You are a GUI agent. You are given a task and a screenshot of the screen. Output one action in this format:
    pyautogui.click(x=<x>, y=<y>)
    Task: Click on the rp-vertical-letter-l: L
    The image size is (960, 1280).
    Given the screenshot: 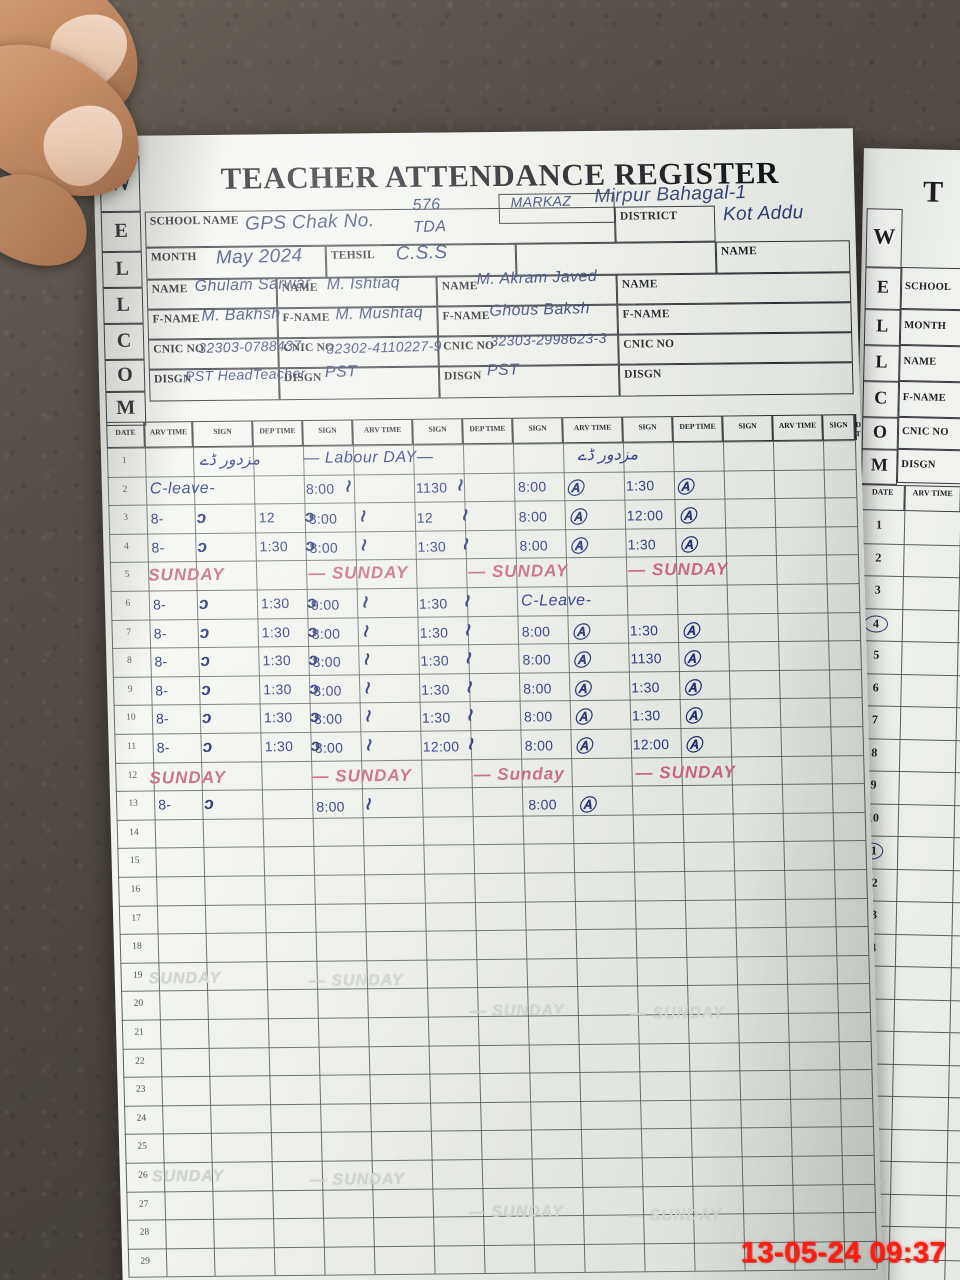 What is the action you would take?
    pyautogui.click(x=882, y=327)
    